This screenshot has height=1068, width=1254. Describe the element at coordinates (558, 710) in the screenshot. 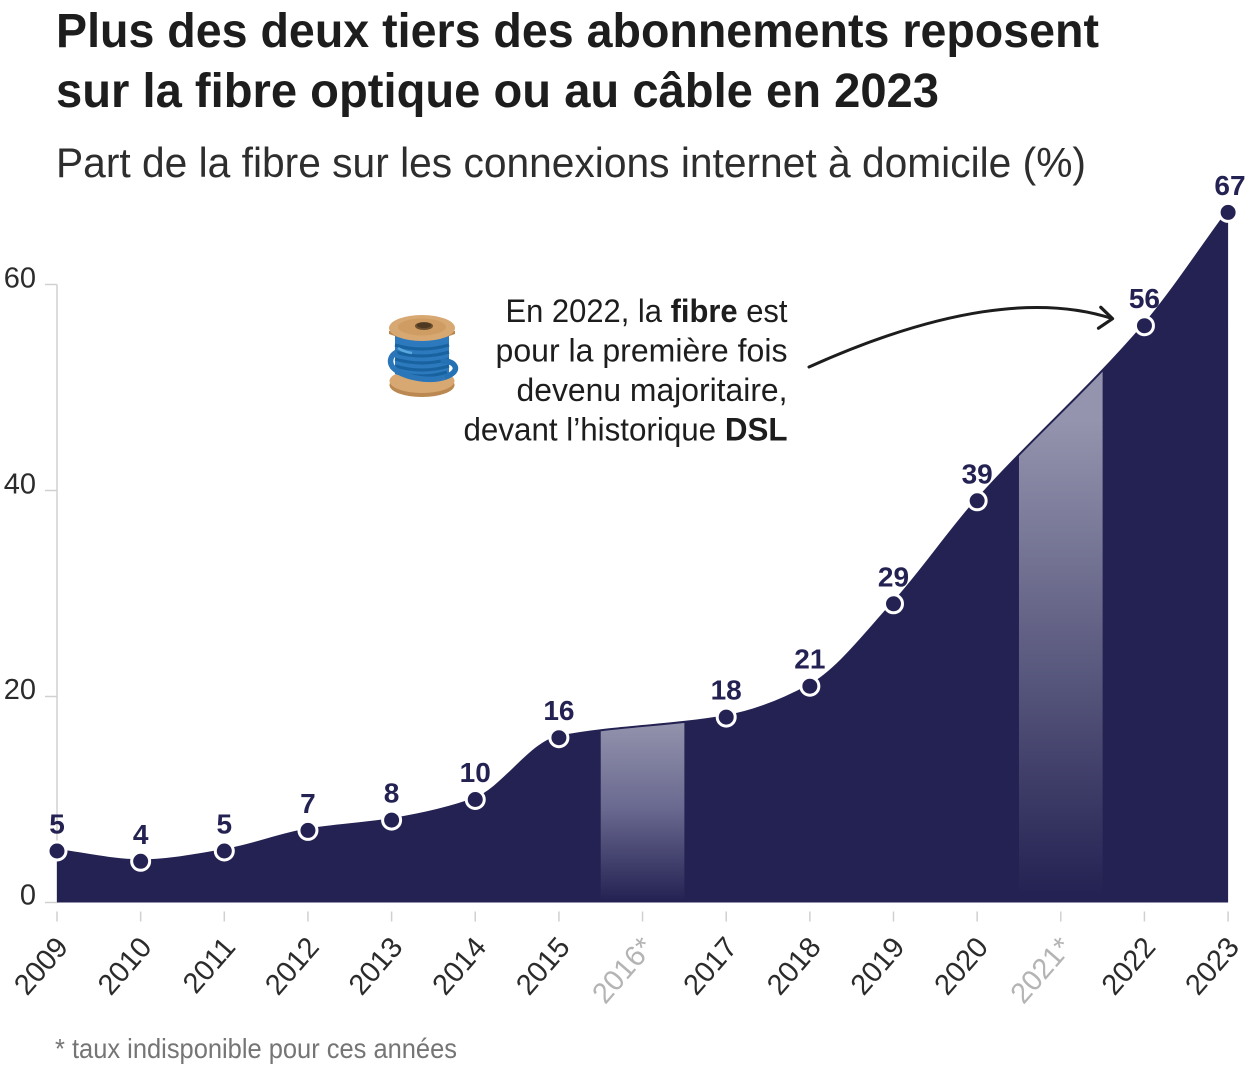

I see `svg-text: 16` at that location.